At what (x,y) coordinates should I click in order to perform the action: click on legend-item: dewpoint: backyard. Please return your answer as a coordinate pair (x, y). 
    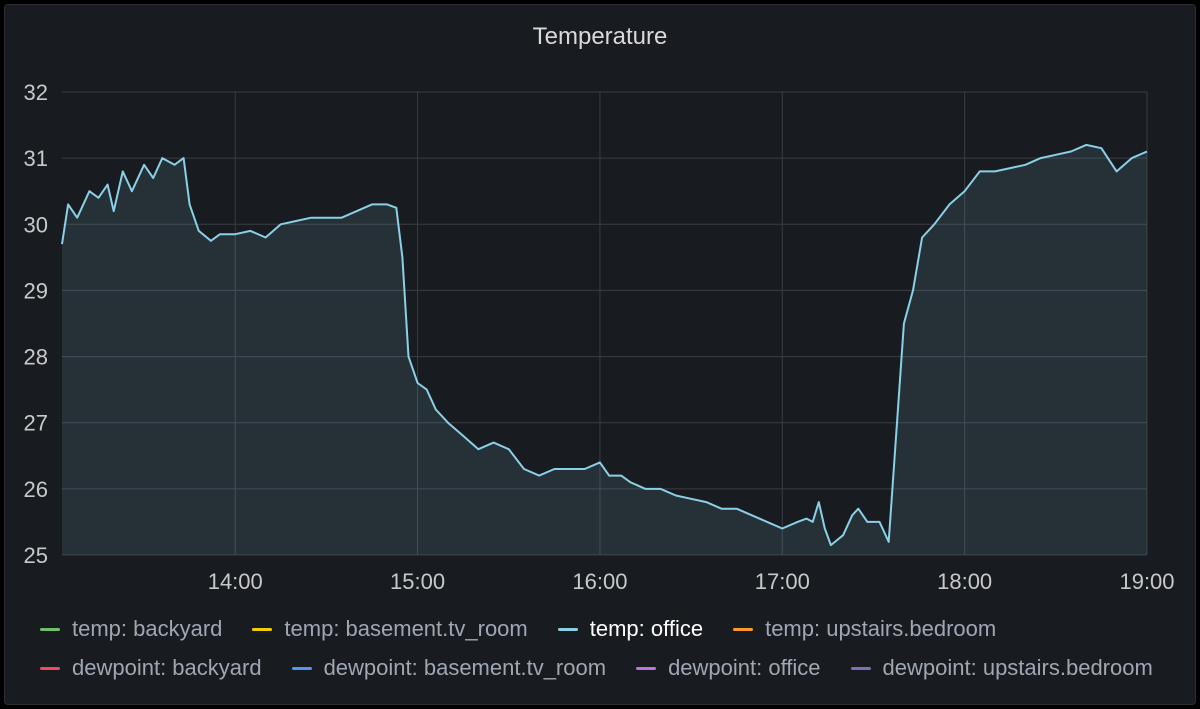
    Looking at the image, I should click on (151, 668).